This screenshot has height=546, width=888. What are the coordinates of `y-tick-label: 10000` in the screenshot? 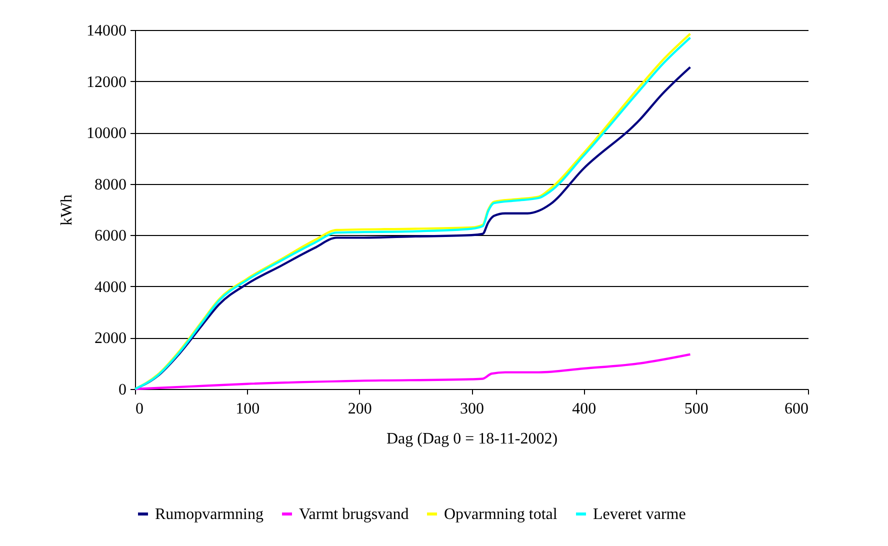 It's located at (106, 133).